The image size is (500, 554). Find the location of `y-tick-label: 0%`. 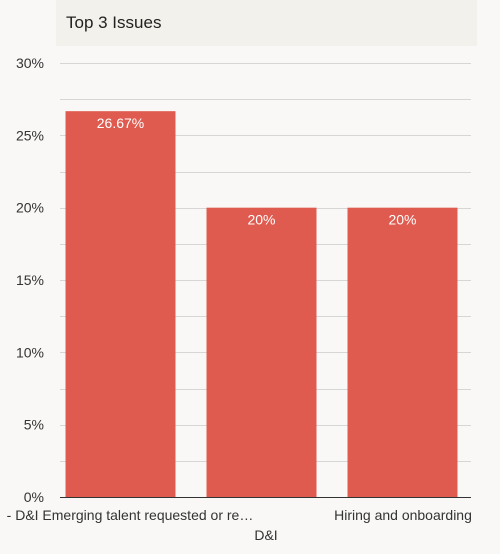

y-tick-label: 0% is located at coordinates (34, 497).